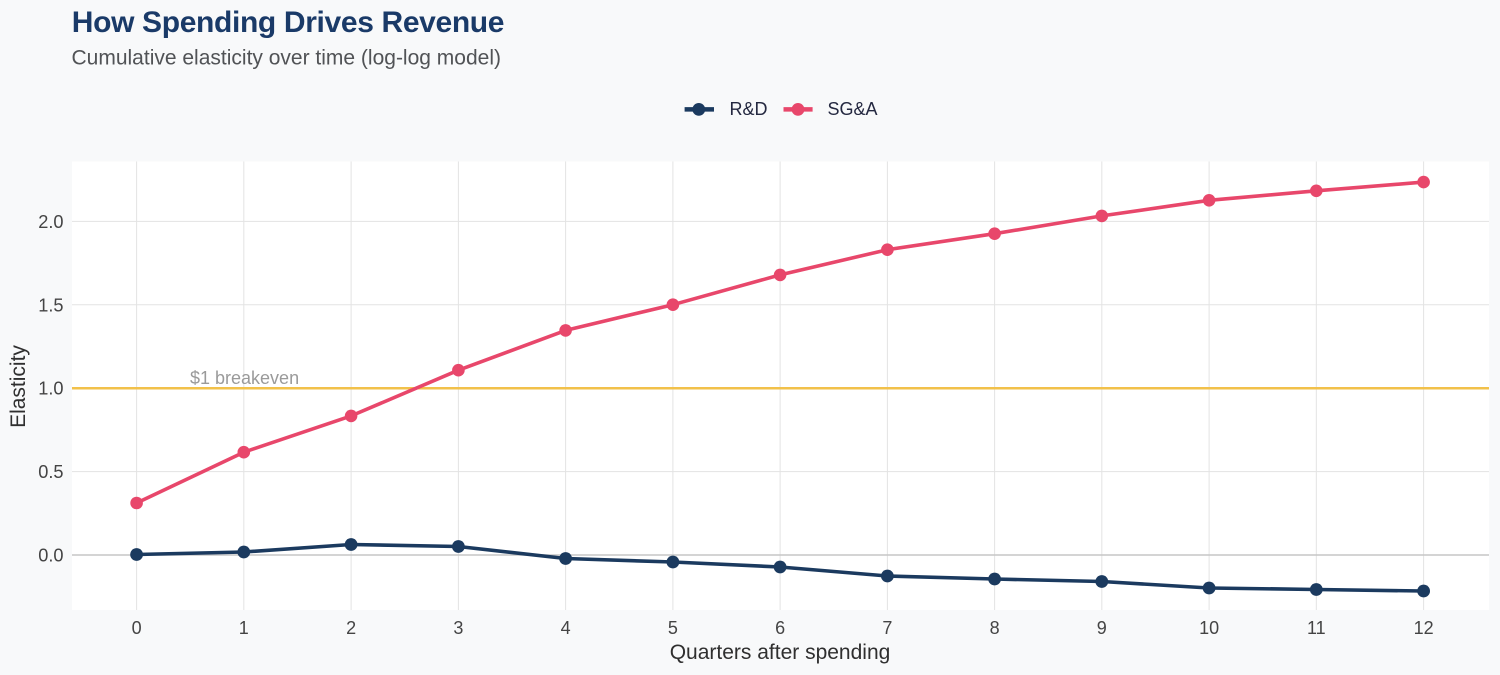 The width and height of the screenshot is (1500, 675). Describe the element at coordinates (50, 556) in the screenshot. I see `svg-text: 0.0` at that location.